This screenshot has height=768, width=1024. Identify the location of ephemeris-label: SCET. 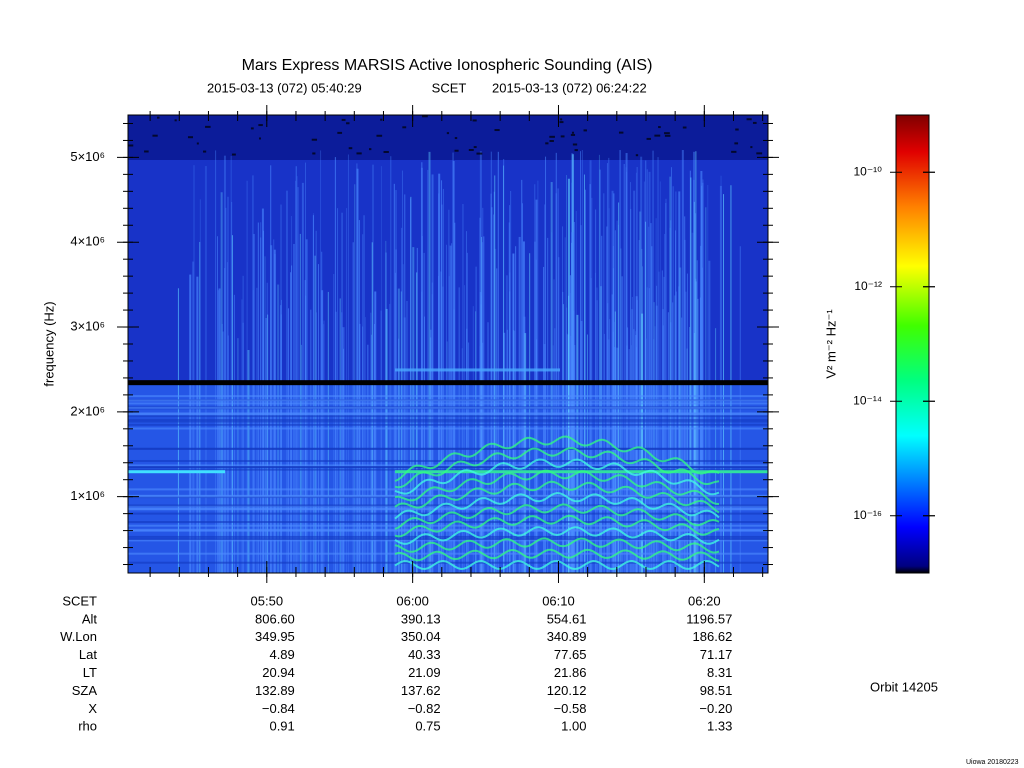
(79, 600).